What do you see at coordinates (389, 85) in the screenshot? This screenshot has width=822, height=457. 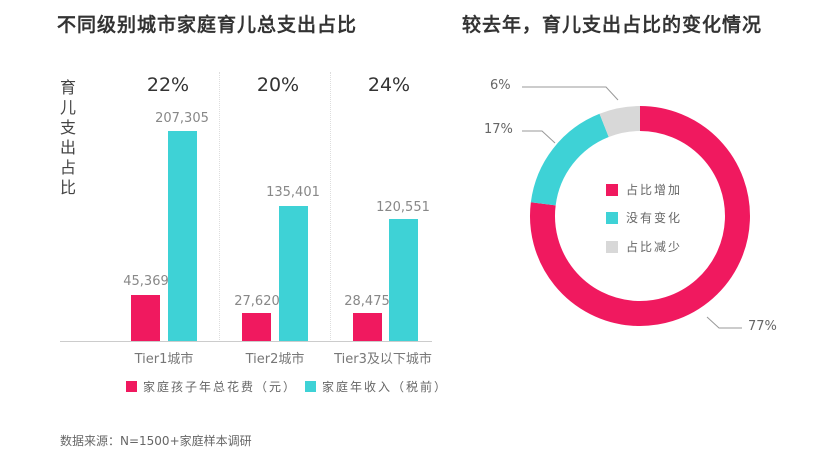 I see `group-ratio-tier3: 24%` at bounding box center [389, 85].